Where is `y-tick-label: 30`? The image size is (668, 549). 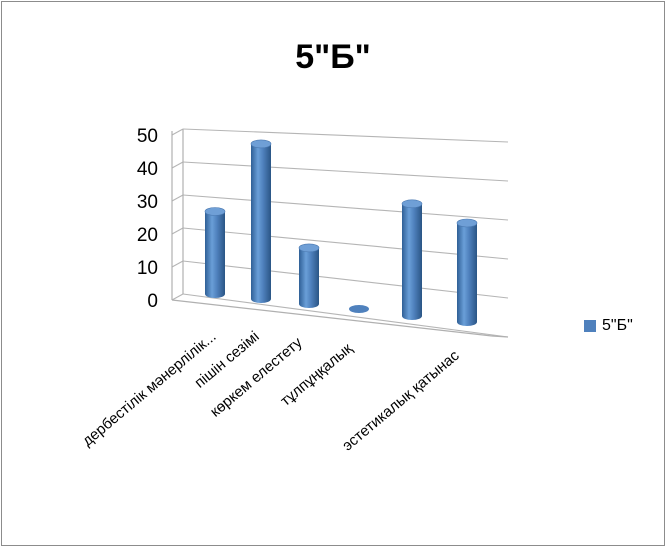
y-tick-label: 30 is located at coordinates (147, 202).